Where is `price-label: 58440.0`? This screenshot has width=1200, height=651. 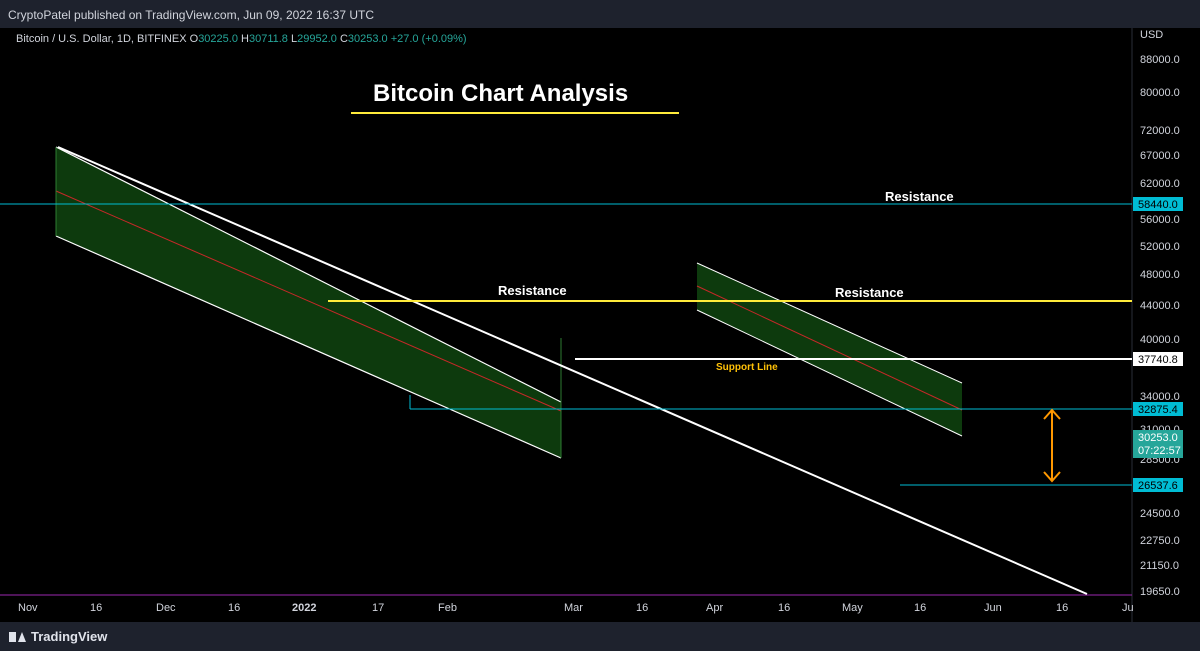
price-label: 58440.0 is located at coordinates (1158, 205).